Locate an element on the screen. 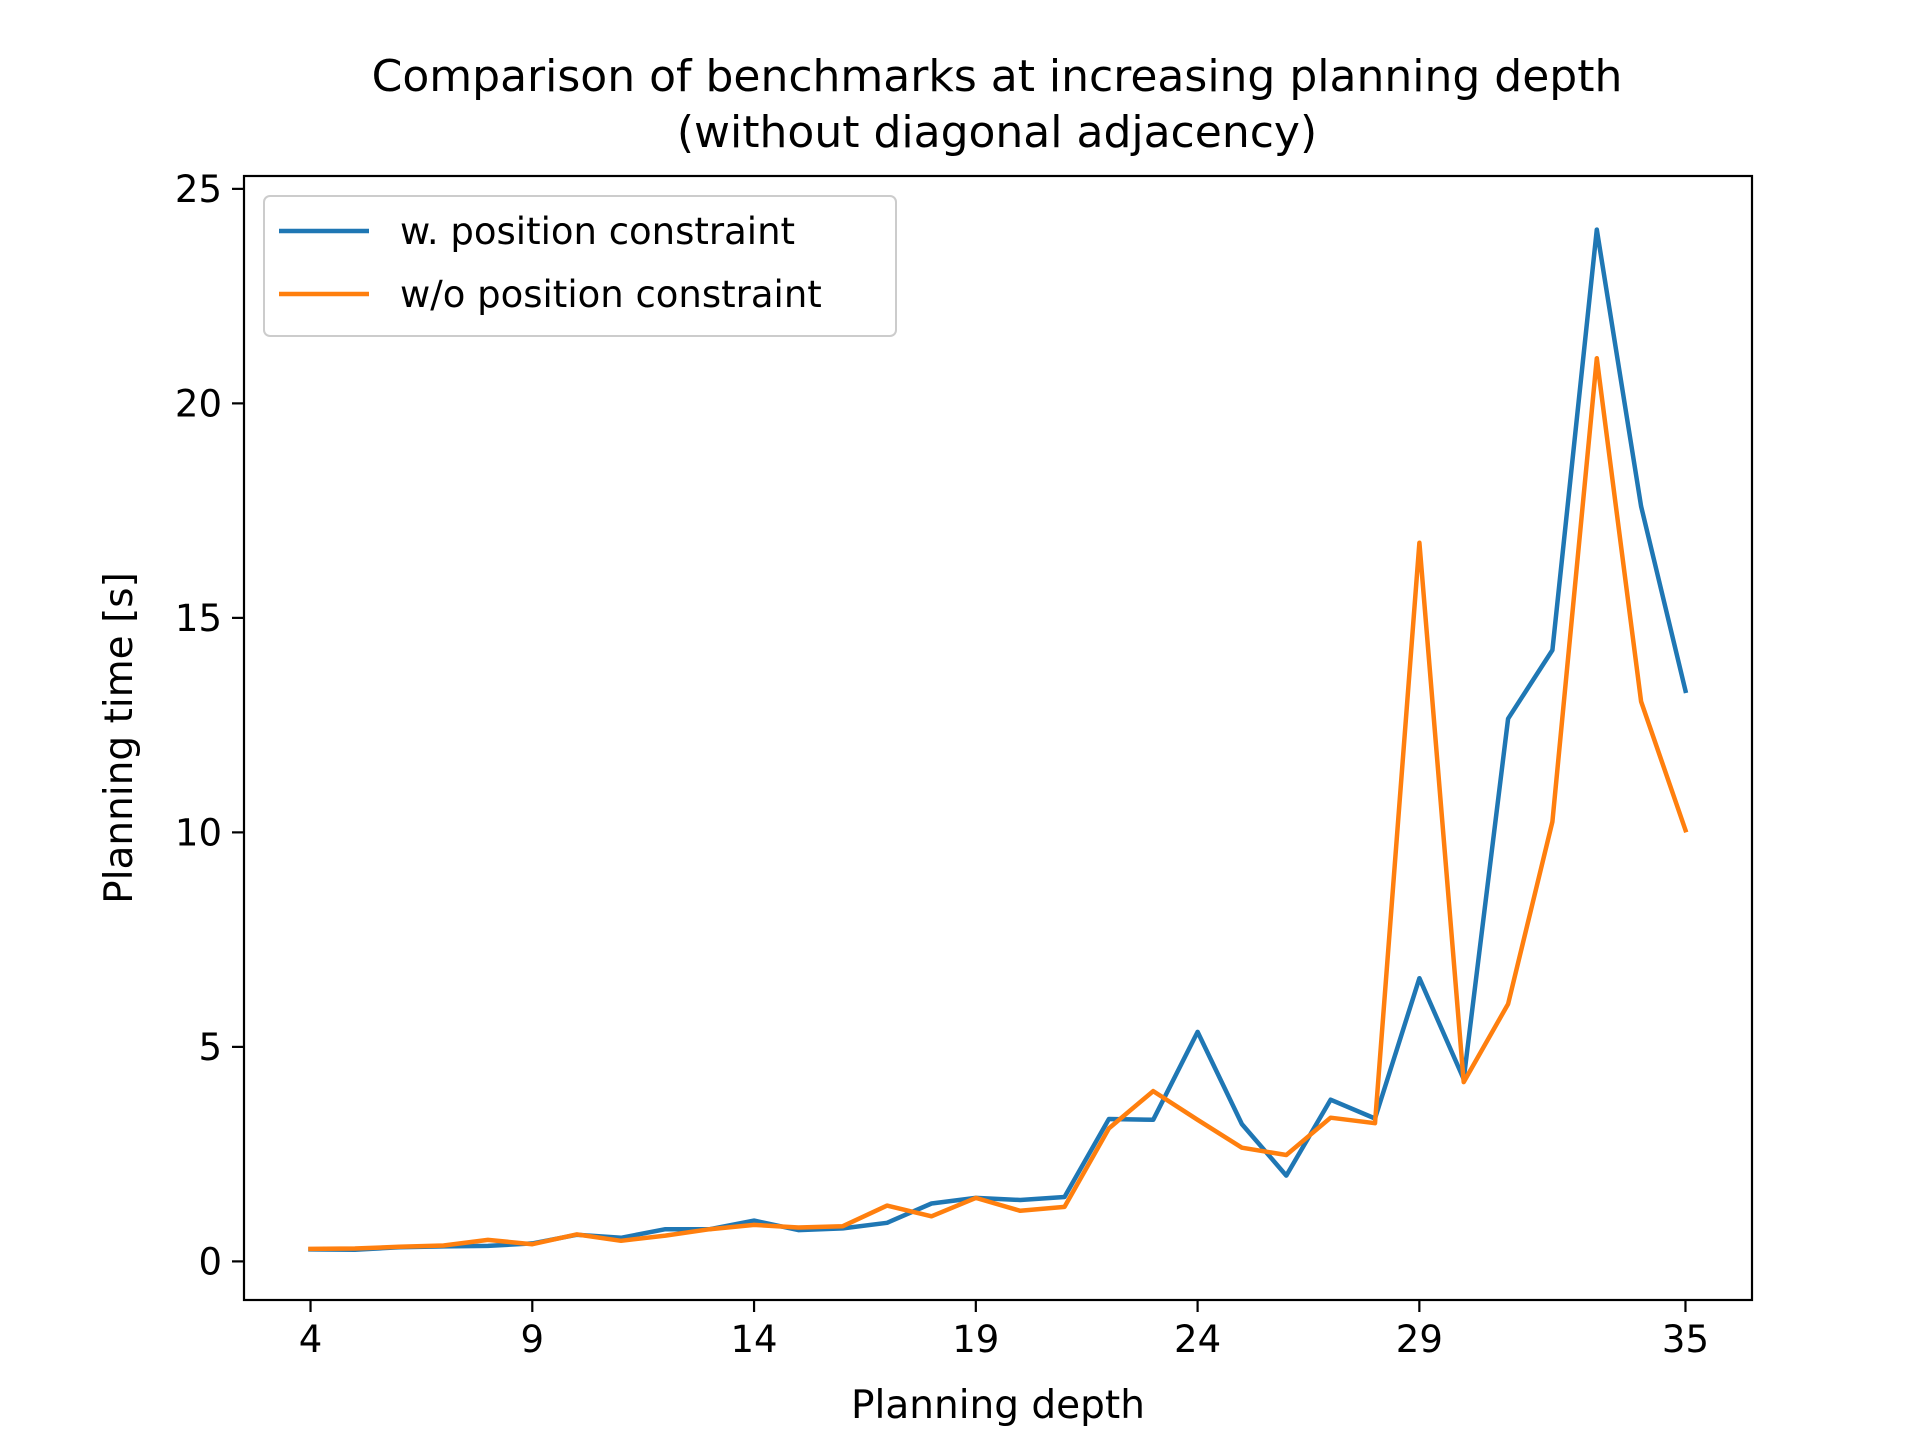 The width and height of the screenshot is (1920, 1444). x-tick-label-35: 35 is located at coordinates (1685, 1339).